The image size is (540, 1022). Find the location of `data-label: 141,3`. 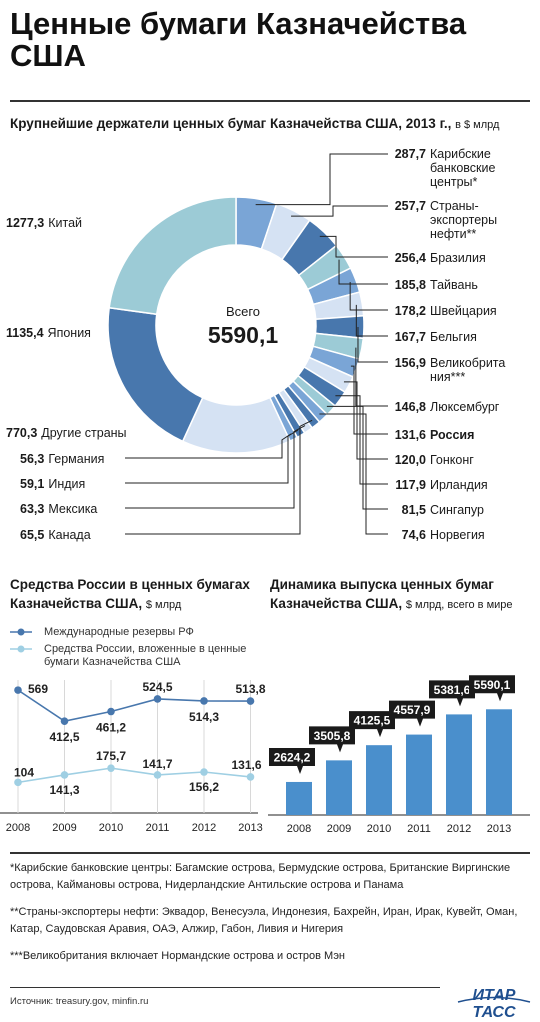

data-label: 141,3 is located at coordinates (64, 790).